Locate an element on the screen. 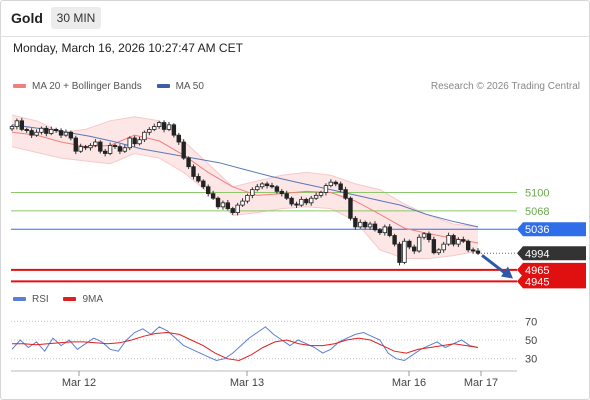 The image size is (590, 400). level-label-5100: 5100 is located at coordinates (537, 194).